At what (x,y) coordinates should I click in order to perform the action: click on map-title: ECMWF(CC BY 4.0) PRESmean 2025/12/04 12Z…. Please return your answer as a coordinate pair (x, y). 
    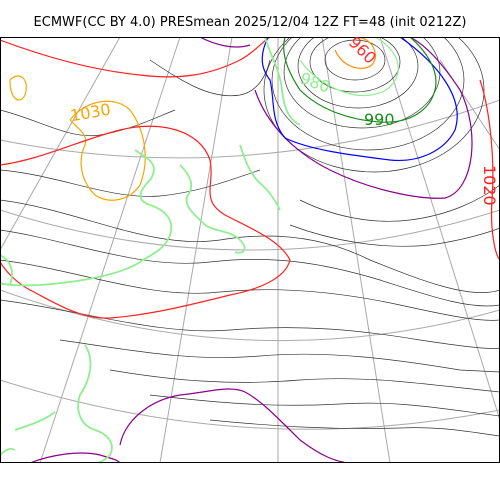
    Looking at the image, I should click on (250, 22).